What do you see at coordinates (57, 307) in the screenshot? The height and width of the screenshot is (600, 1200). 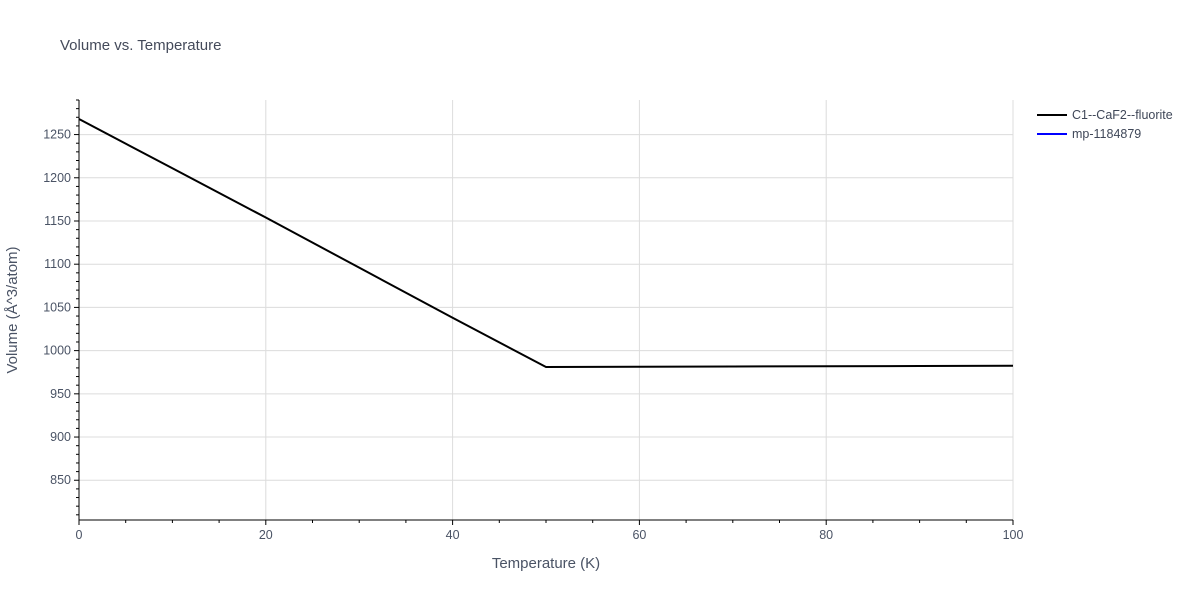 I see `y-tick-label: 1050` at bounding box center [57, 307].